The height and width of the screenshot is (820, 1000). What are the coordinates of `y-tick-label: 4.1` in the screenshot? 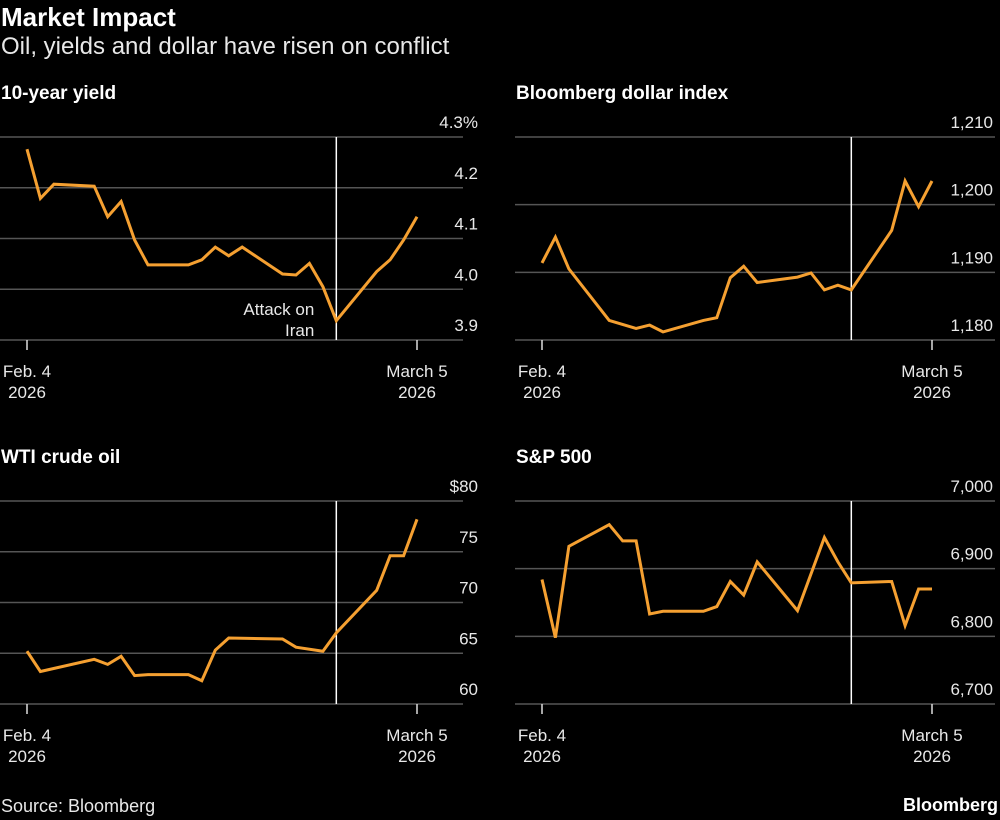 It's located at (466, 224).